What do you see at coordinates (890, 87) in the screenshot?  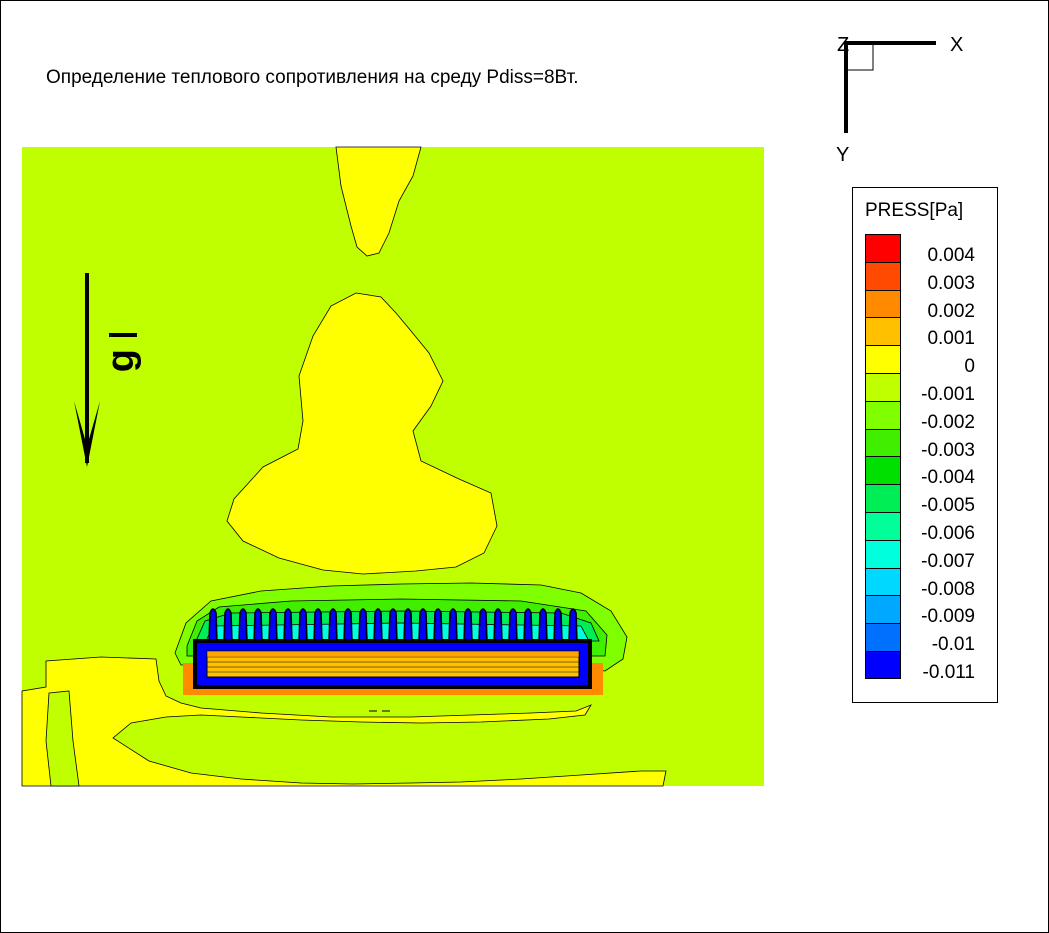 I see `axis-triad` at bounding box center [890, 87].